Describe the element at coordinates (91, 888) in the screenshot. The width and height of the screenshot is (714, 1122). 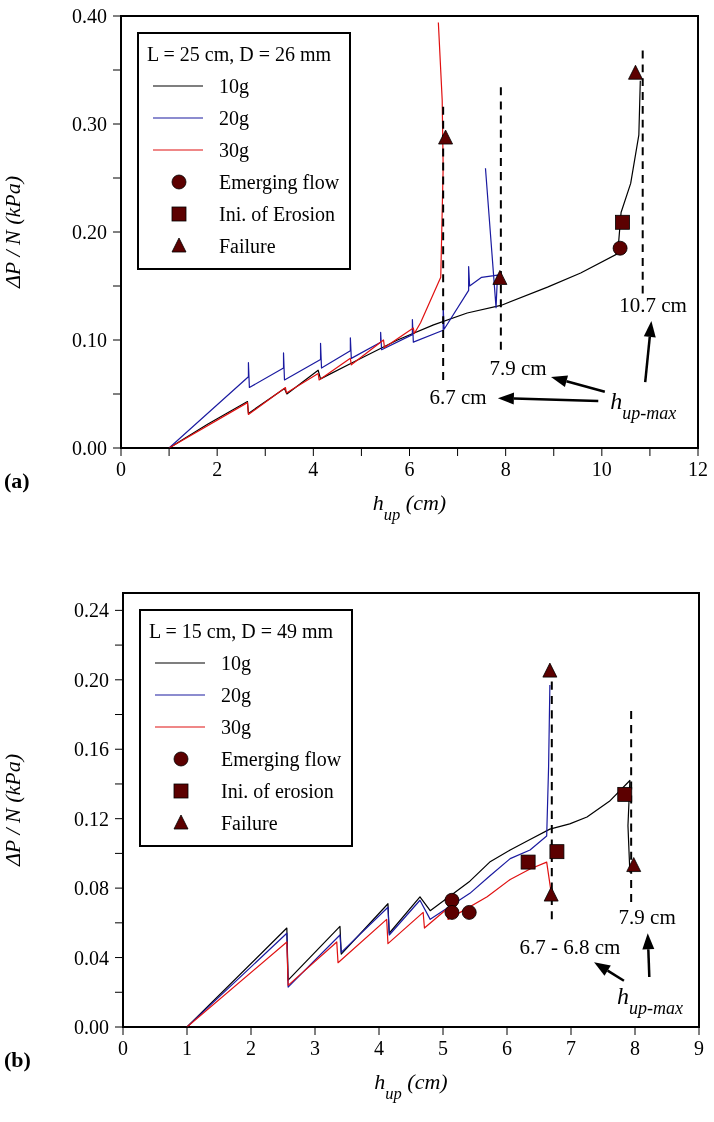
I see `y-tick-label: 0.08` at that location.